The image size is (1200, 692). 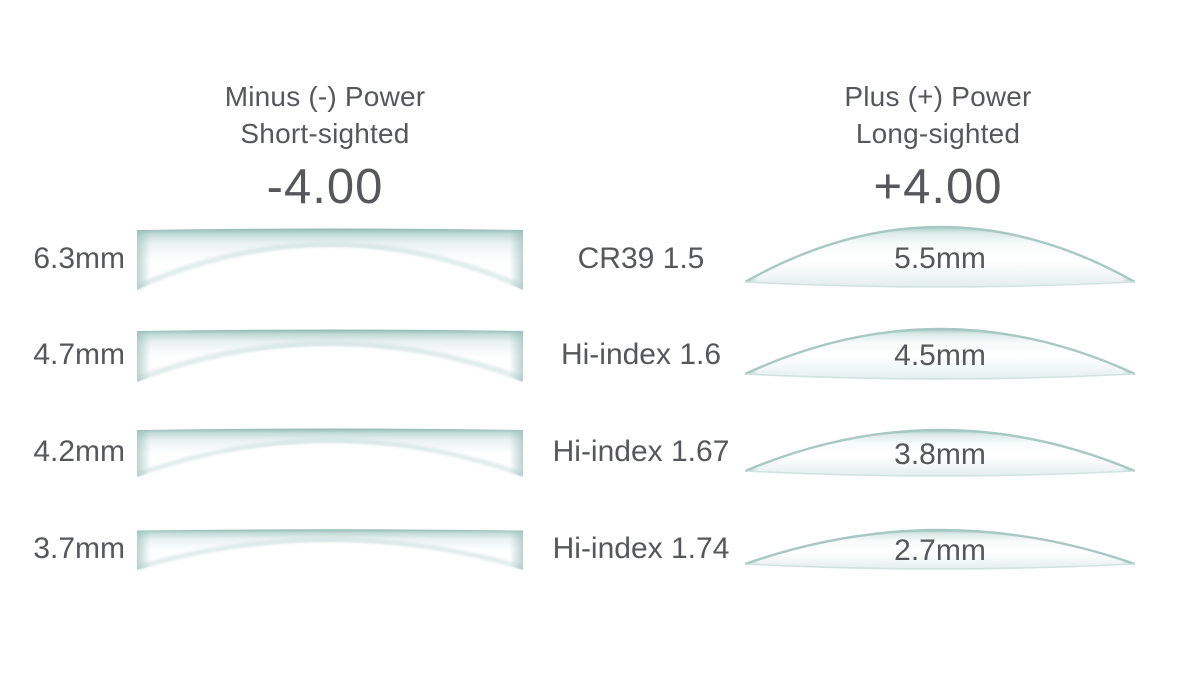 What do you see at coordinates (641, 258) in the screenshot?
I see `material-label: CR39 1.5` at bounding box center [641, 258].